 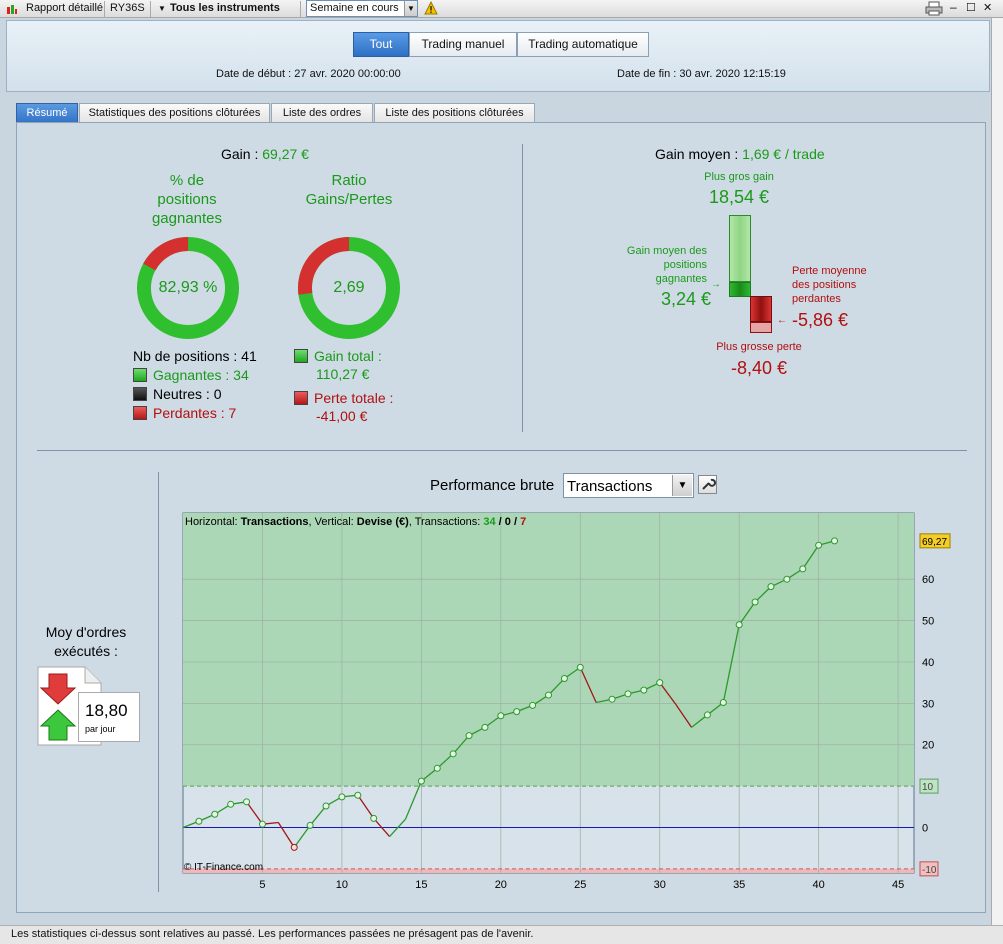 I want to click on win-rate-loss-arc, so click(x=188, y=288).